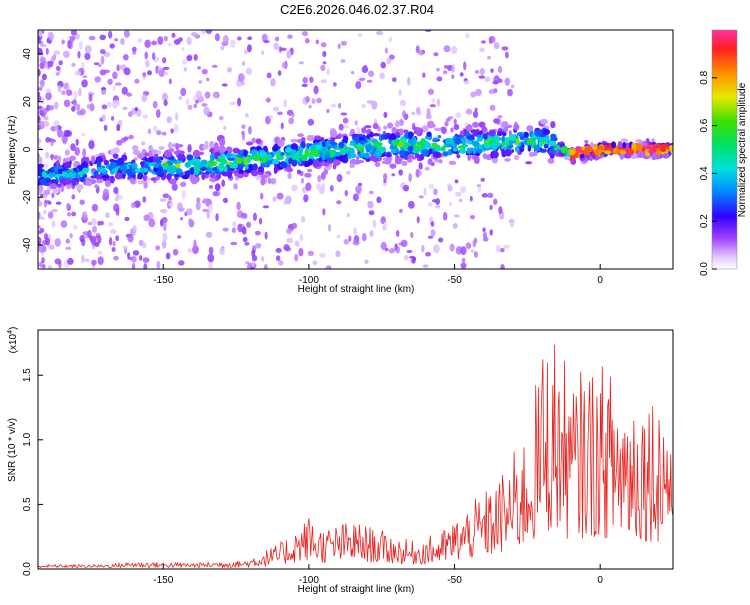 The image size is (750, 605). What do you see at coordinates (454, 280) in the screenshot?
I see `top-x-tick-label: -50` at bounding box center [454, 280].